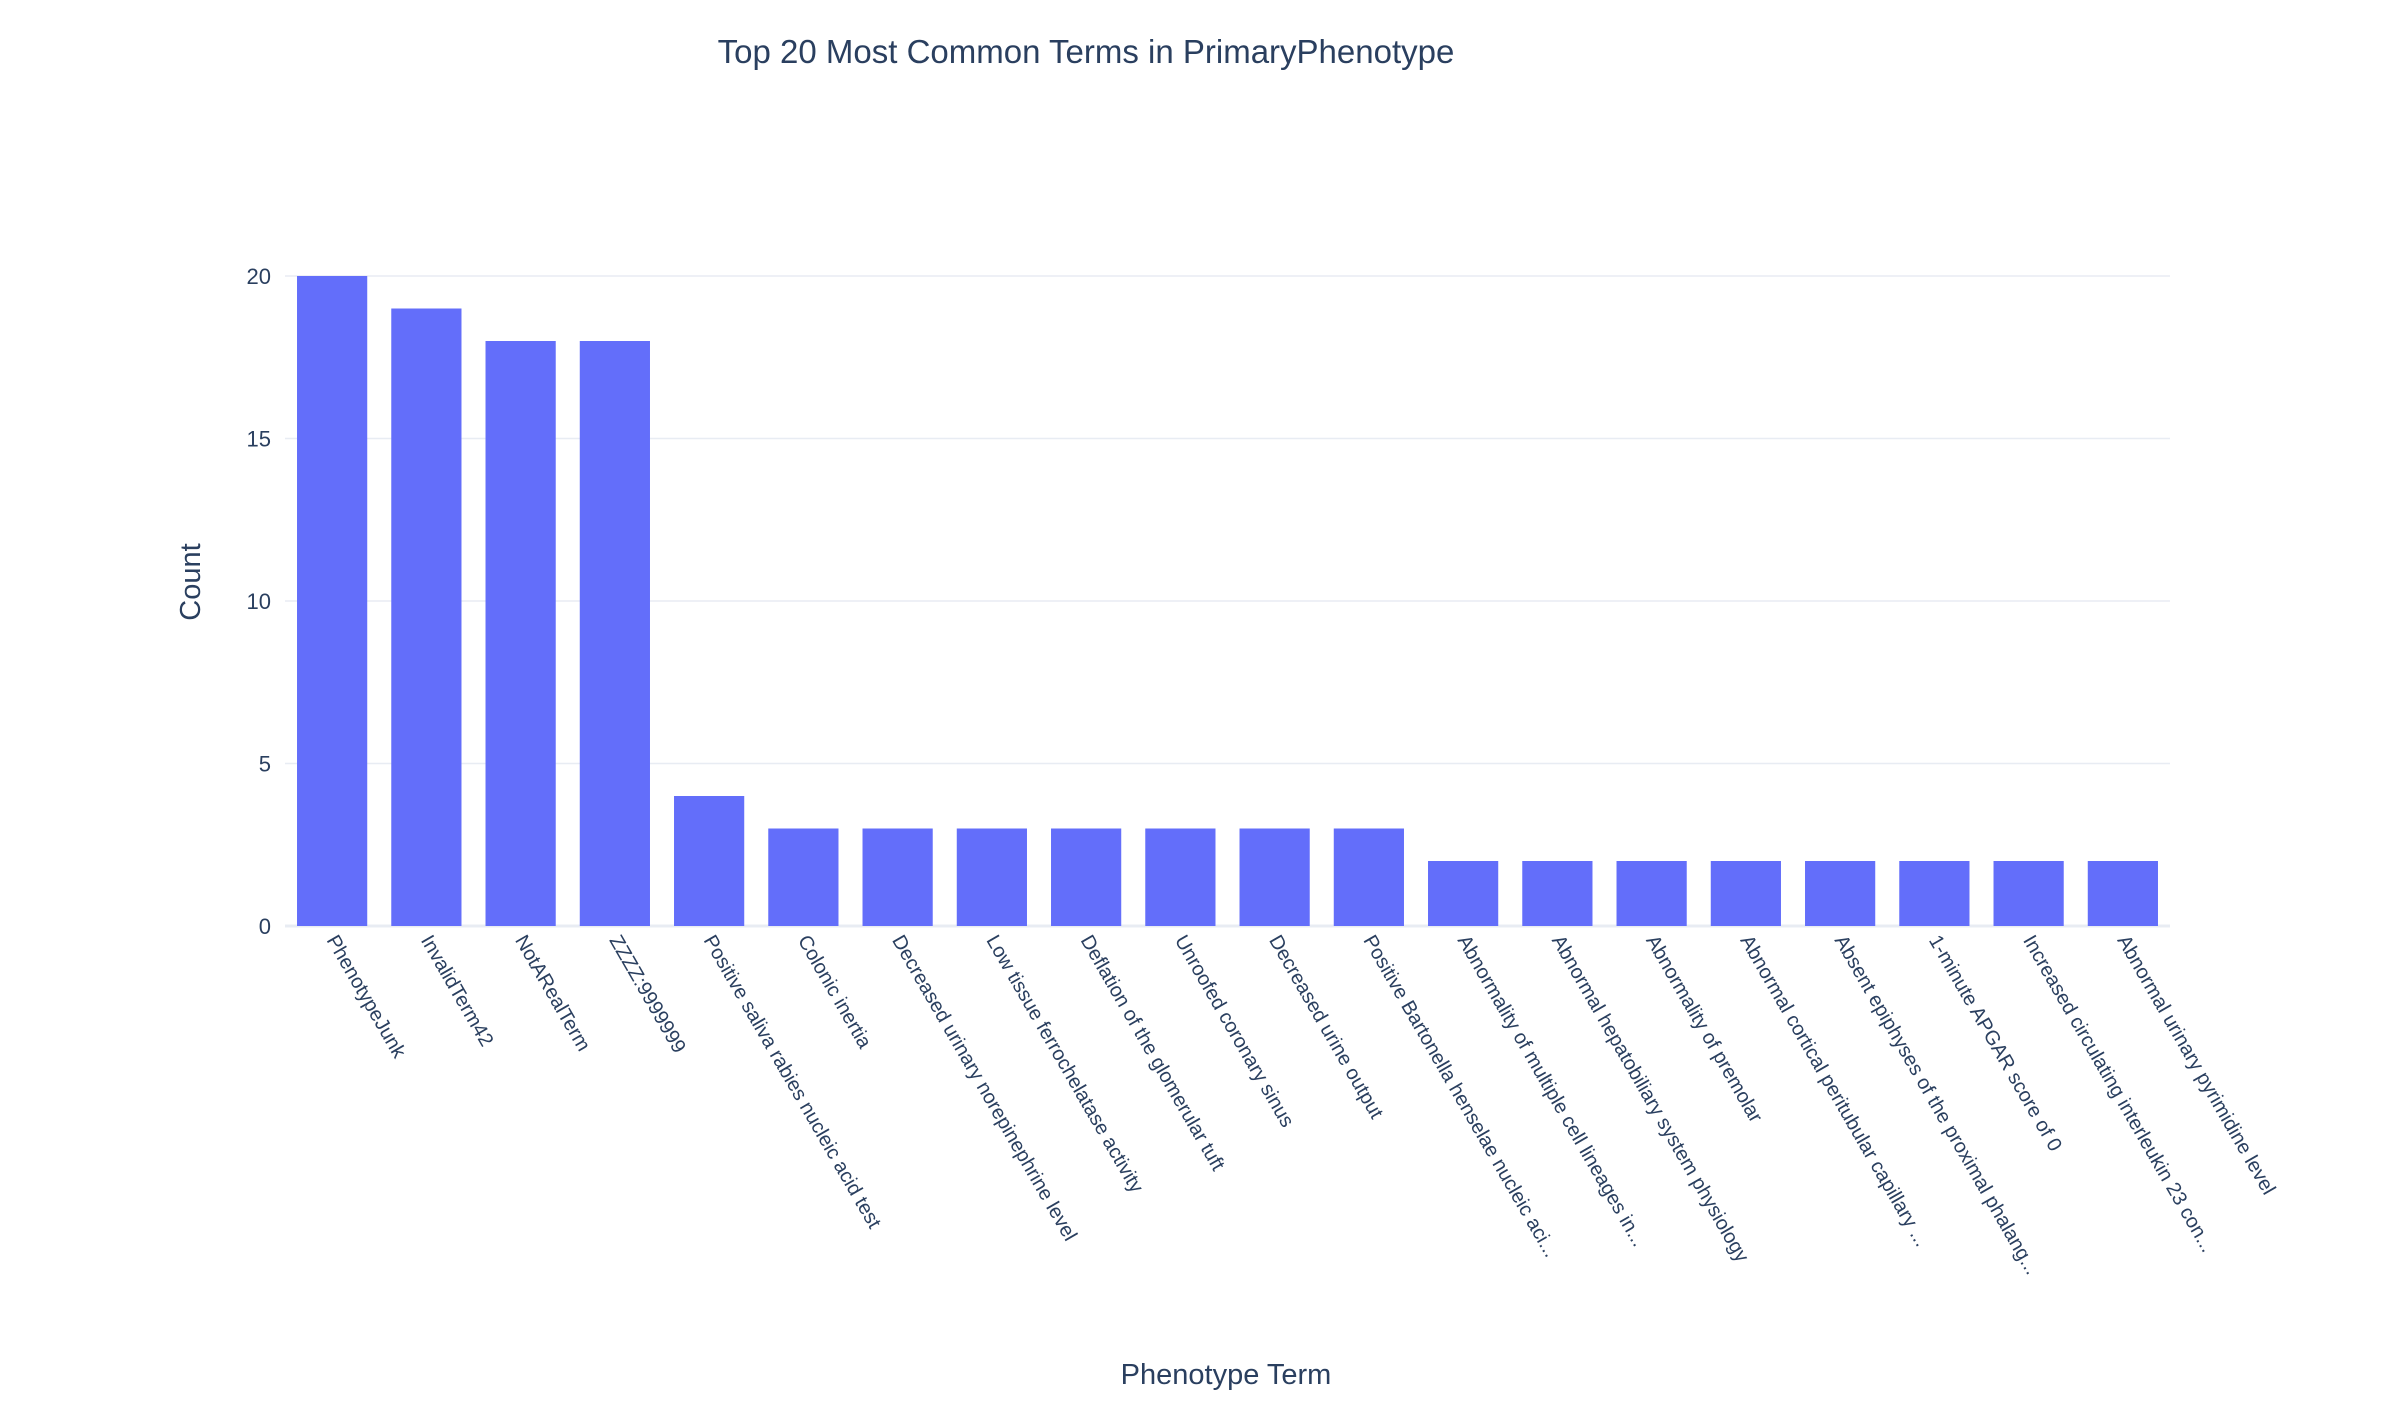  I want to click on y-tick-label: 0, so click(265, 926).